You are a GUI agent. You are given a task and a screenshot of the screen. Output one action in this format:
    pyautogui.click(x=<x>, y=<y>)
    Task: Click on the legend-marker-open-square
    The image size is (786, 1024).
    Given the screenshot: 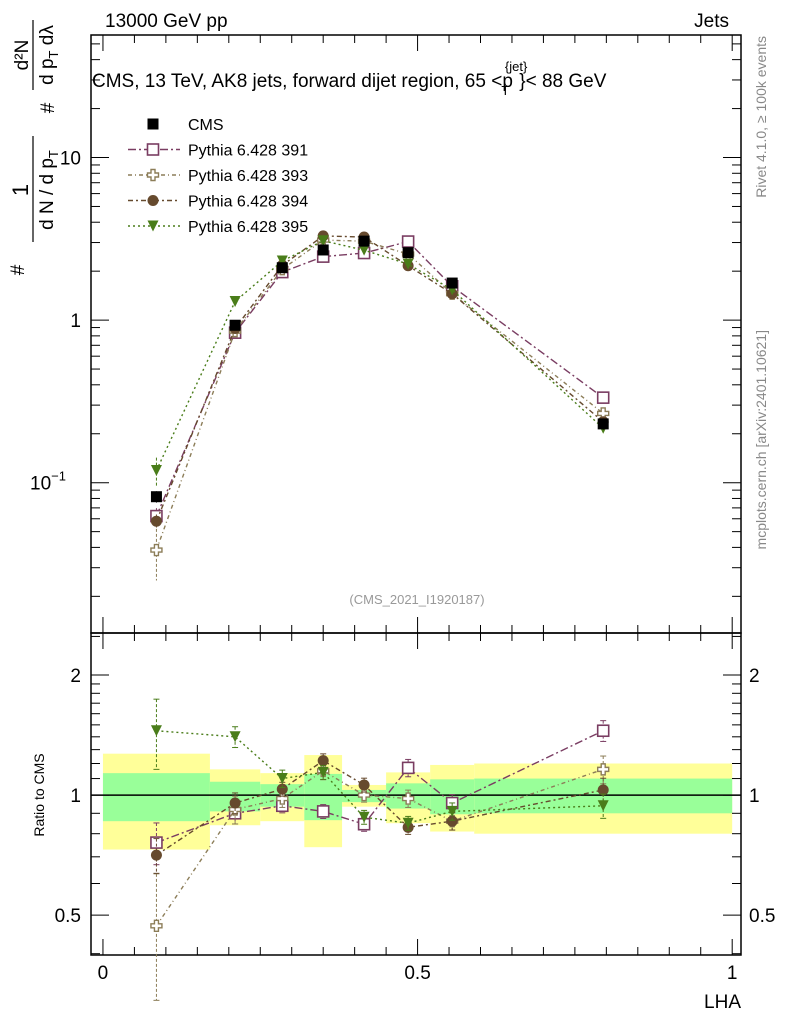 What is the action you would take?
    pyautogui.click(x=153, y=149)
    